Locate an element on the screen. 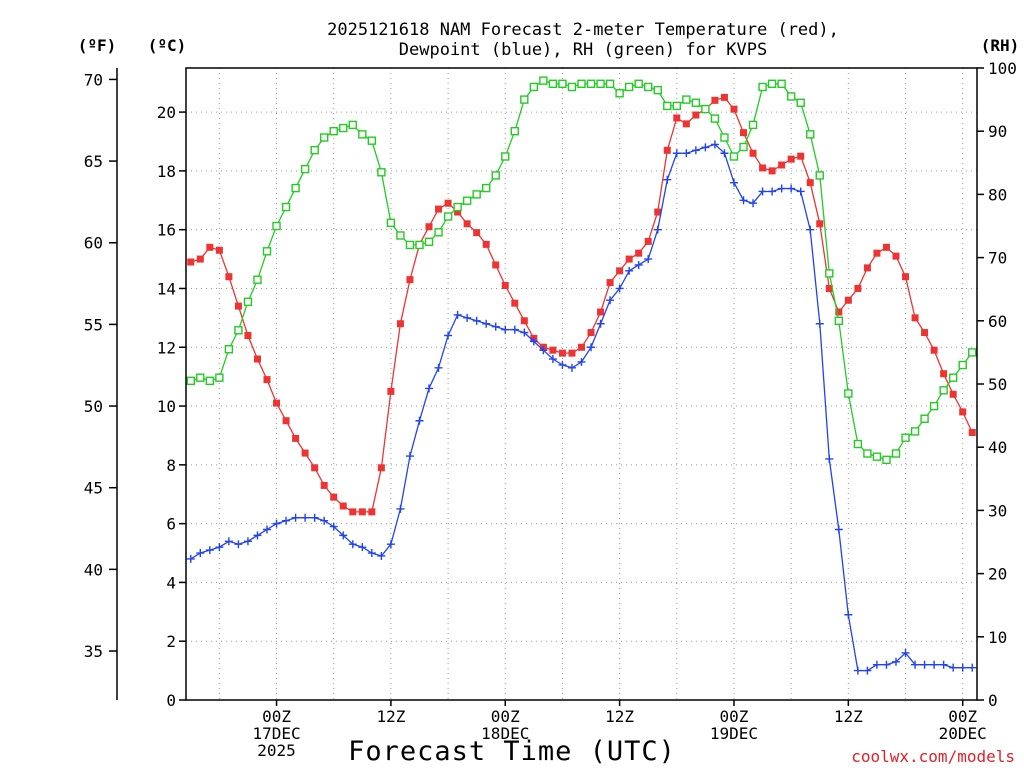 The image size is (1024, 768). rh-tick-label: 10 is located at coordinates (997, 637).